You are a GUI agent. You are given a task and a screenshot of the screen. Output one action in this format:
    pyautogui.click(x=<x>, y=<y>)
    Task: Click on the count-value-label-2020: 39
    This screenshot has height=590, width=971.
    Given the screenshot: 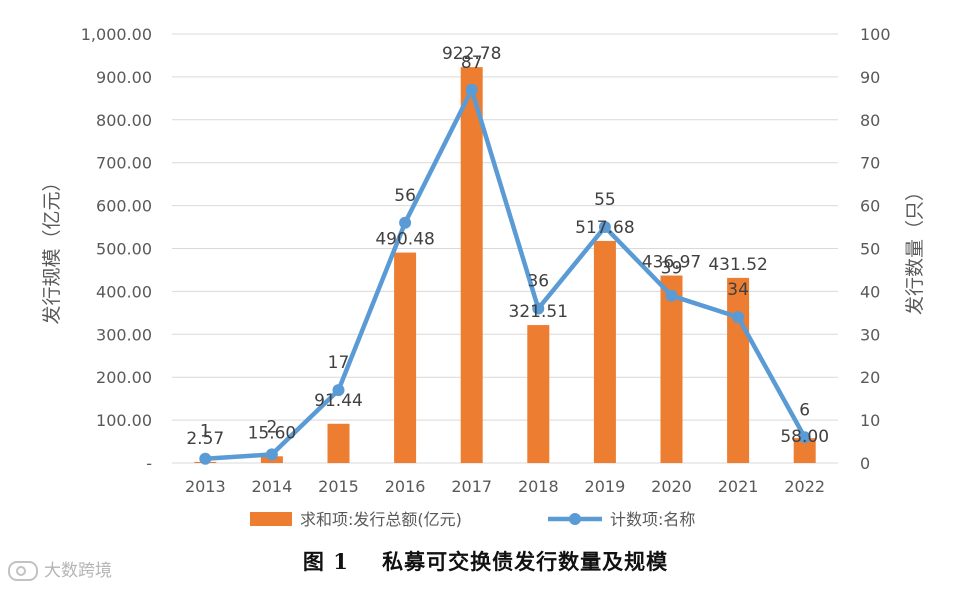 What is the action you would take?
    pyautogui.click(x=672, y=269)
    